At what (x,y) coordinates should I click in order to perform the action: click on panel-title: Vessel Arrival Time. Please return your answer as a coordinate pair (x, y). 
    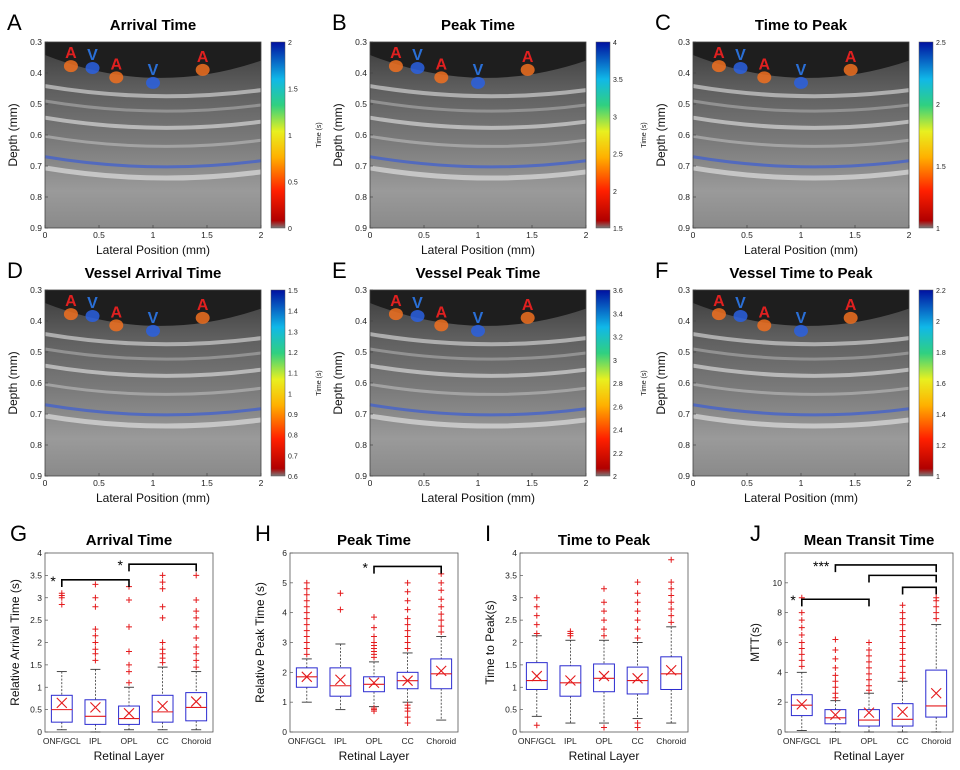
    Looking at the image, I should click on (153, 273).